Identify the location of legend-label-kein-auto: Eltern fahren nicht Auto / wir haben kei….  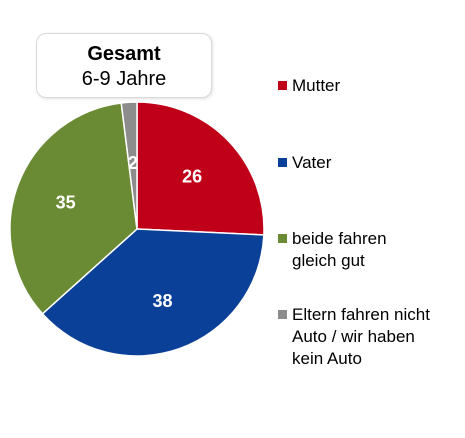
(361, 336).